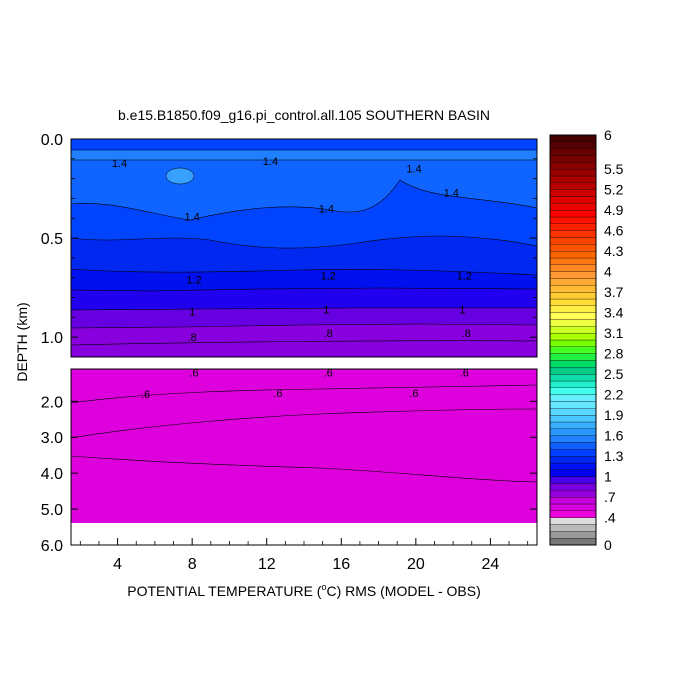 The height and width of the screenshot is (700, 700). I want to click on colorbar-label: .7, so click(610, 497).